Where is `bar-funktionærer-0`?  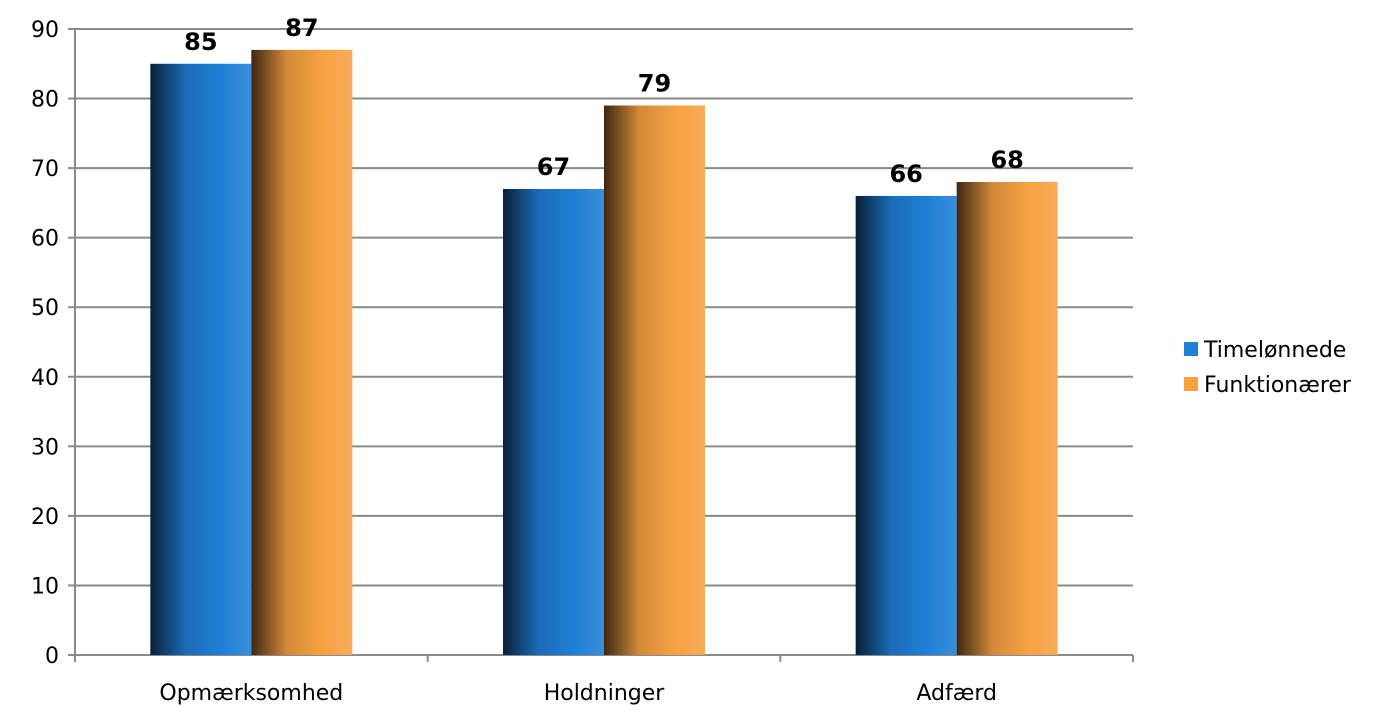
bar-funktionærer-0 is located at coordinates (302, 352).